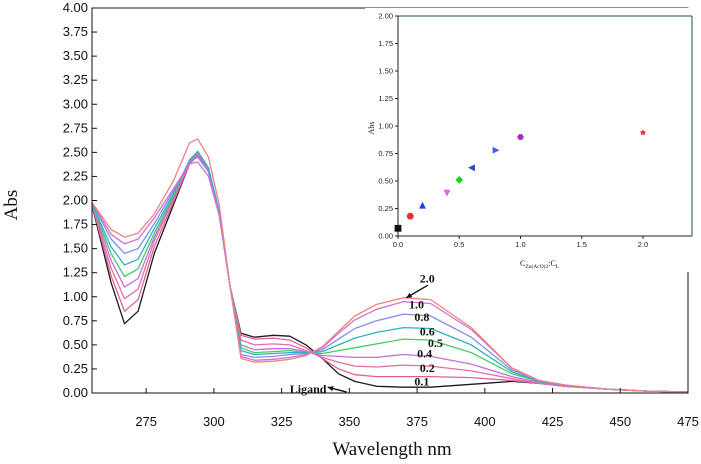 The image size is (701, 464). I want to click on y-tick-label: 1.25, so click(75, 272).